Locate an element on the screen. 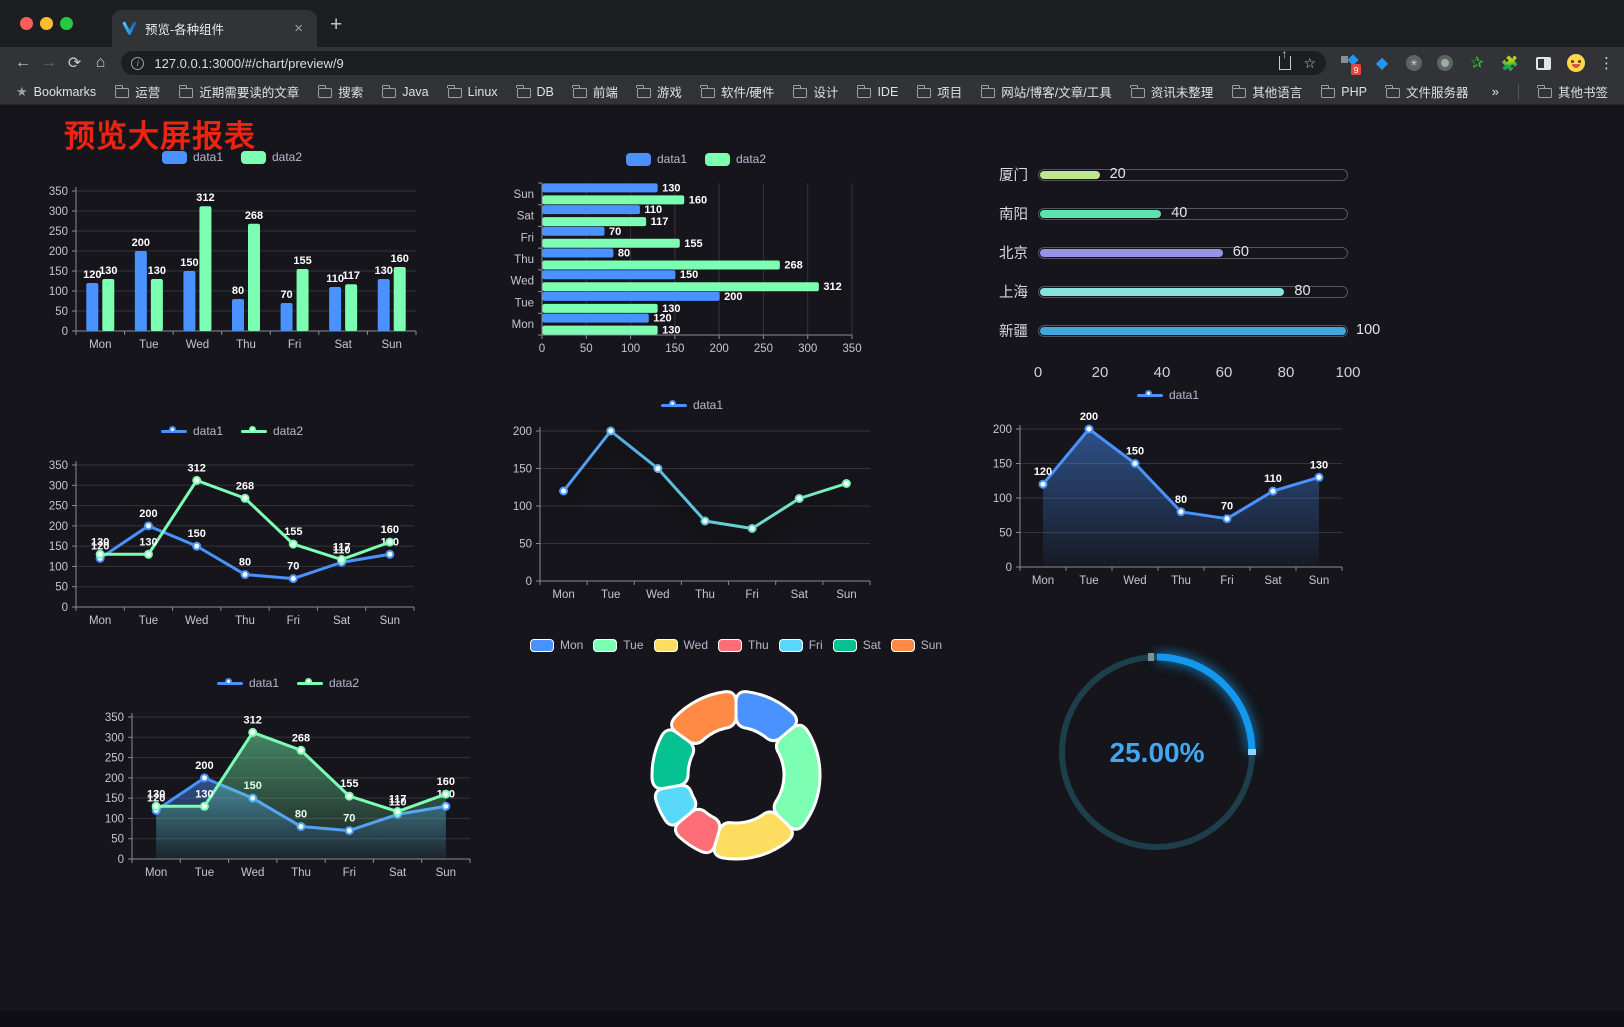  site-info-icon: i is located at coordinates (138, 63).